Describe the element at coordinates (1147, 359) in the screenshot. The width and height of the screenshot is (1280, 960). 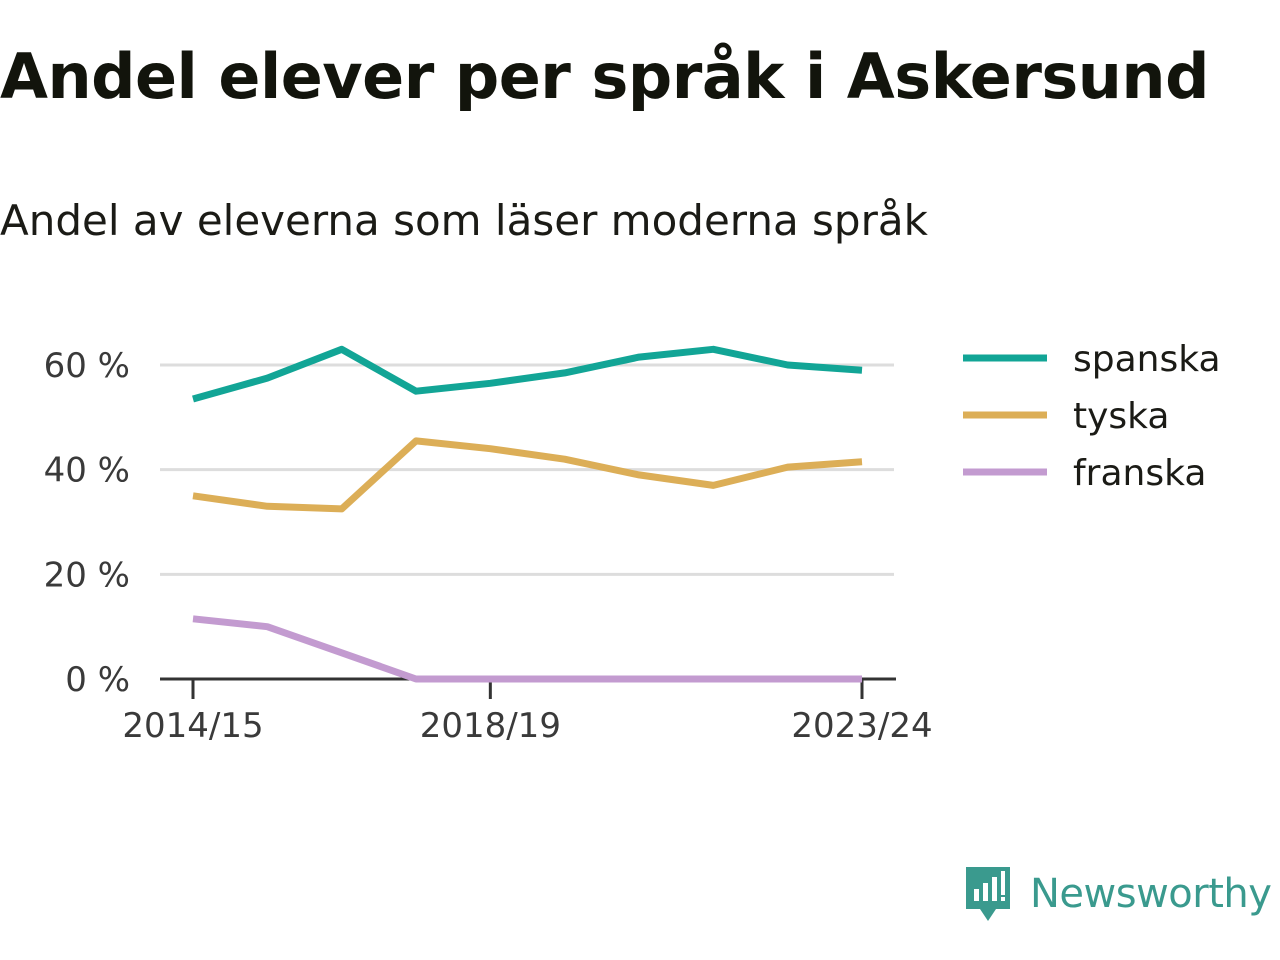
I see `legend-label-spanska: spanska` at that location.